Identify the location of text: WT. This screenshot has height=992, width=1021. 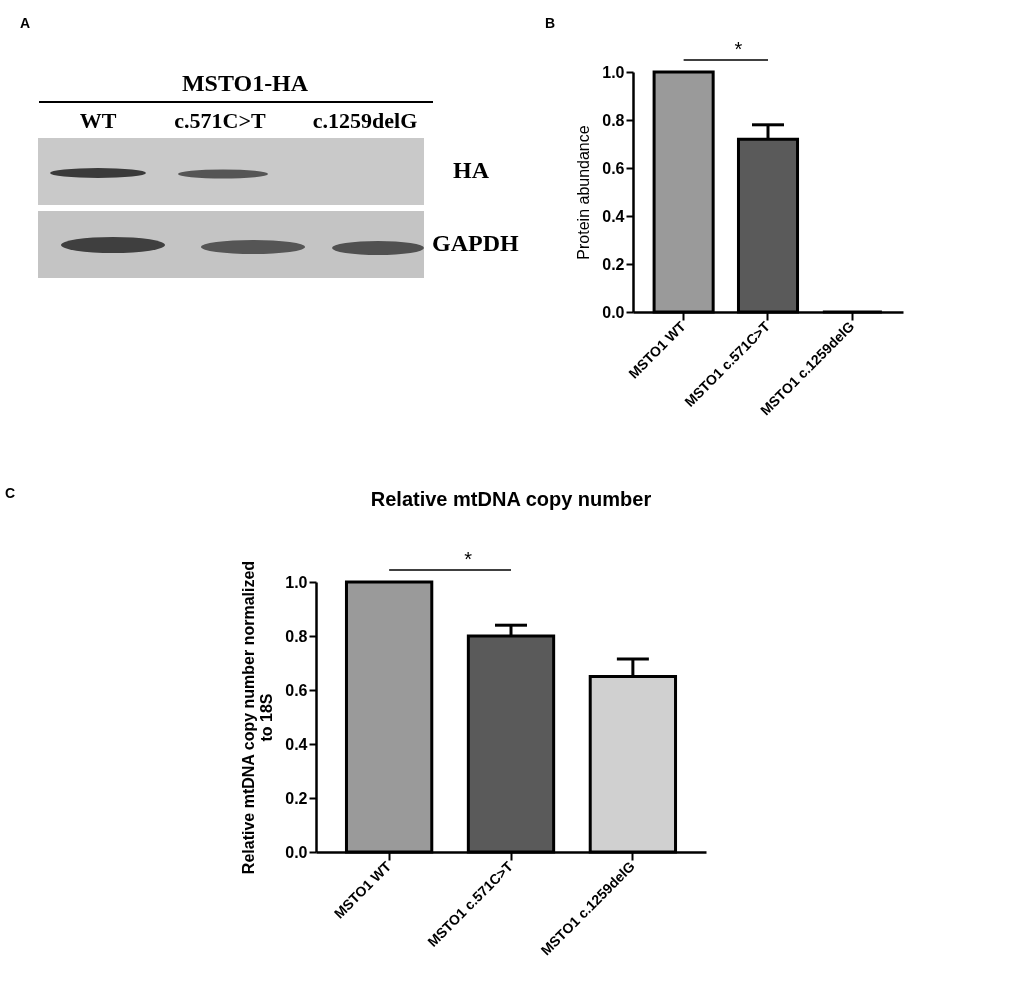
(98, 121).